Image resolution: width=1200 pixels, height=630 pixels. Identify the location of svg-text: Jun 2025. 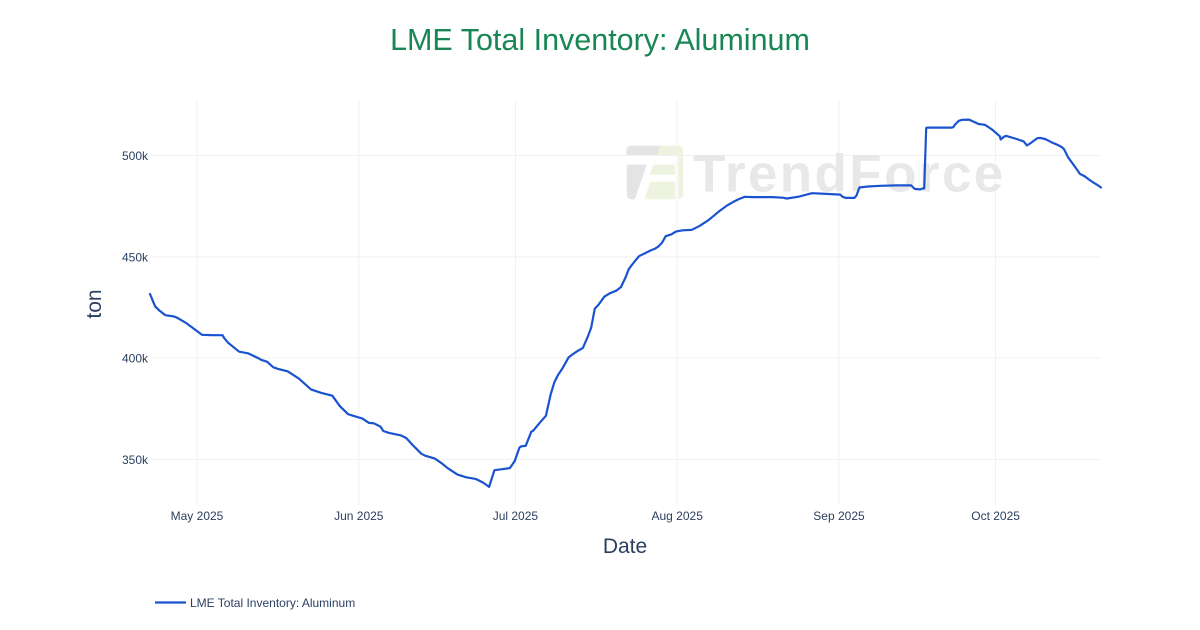
(359, 516).